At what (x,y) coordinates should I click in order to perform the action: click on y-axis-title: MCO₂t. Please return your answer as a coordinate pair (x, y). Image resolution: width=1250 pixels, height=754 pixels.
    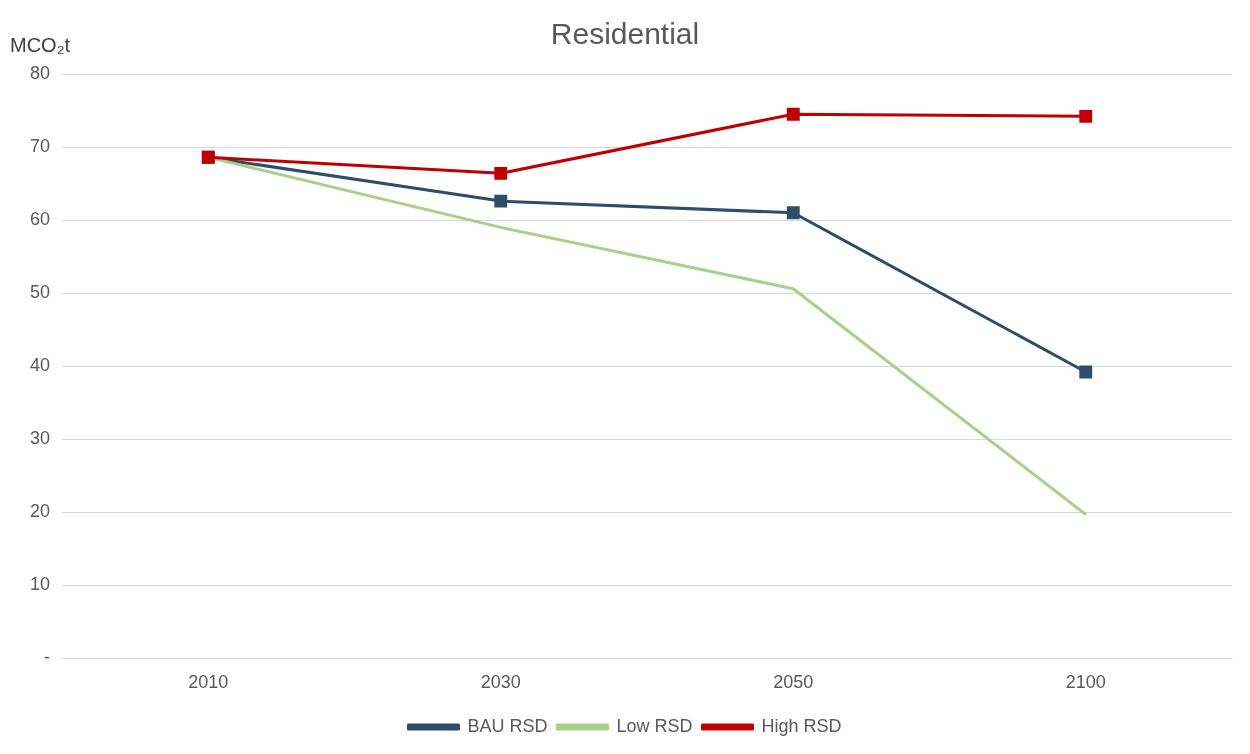
    Looking at the image, I should click on (40, 44).